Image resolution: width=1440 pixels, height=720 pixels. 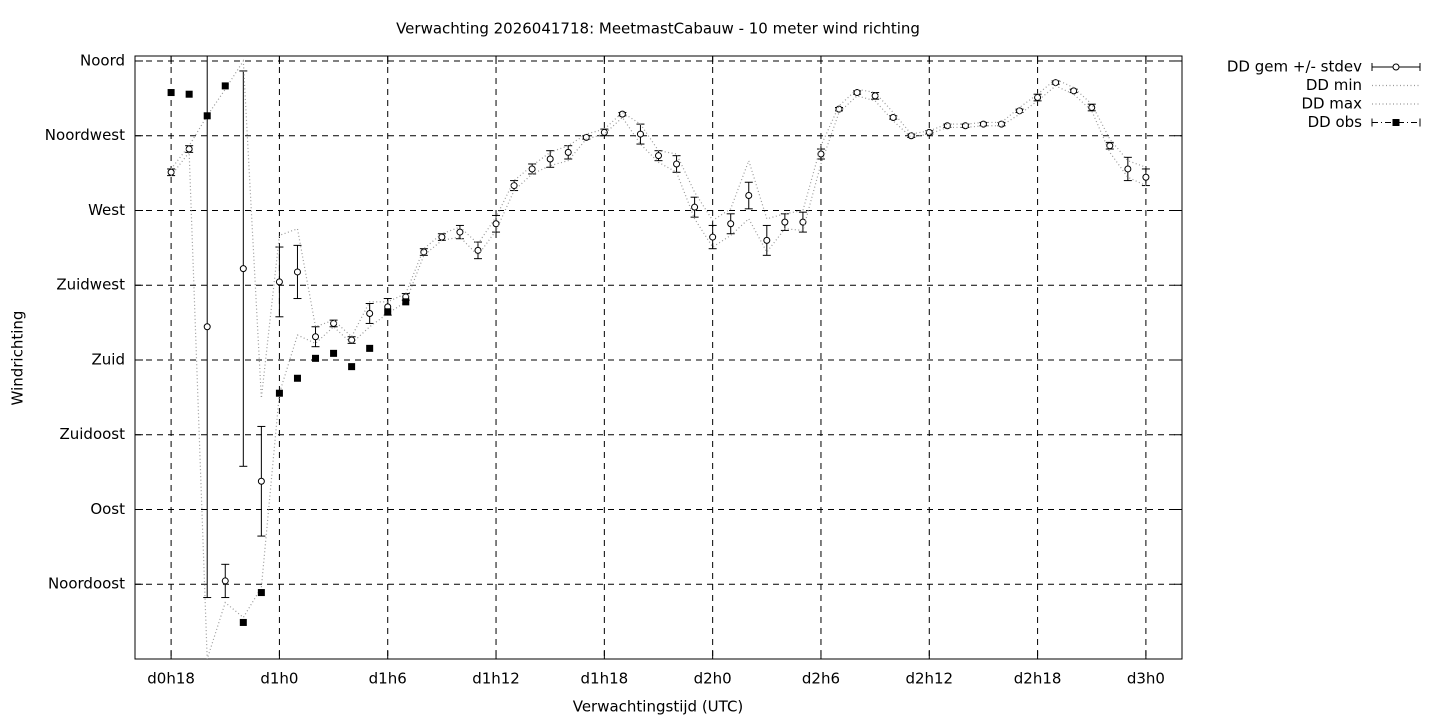 I want to click on x-tick-label: d2h6, so click(x=821, y=679).